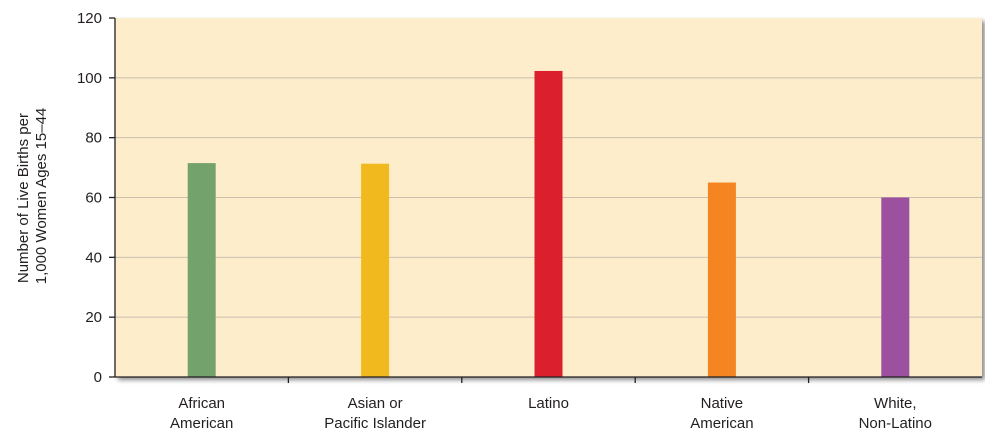 Image resolution: width=985 pixels, height=434 pixels. What do you see at coordinates (93, 257) in the screenshot?
I see `y-tick-label-40: 40` at bounding box center [93, 257].